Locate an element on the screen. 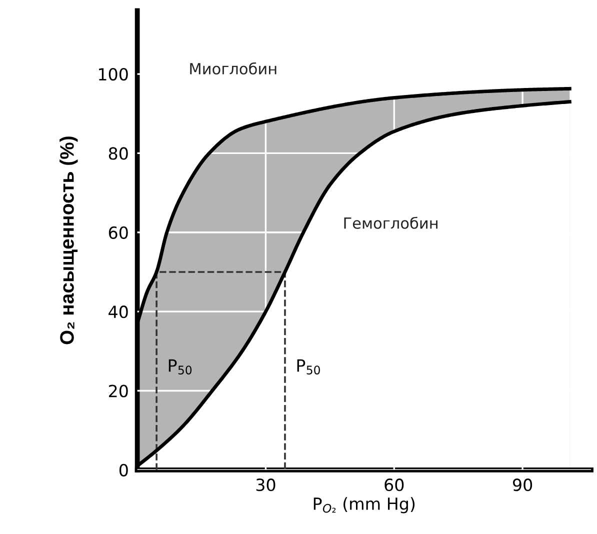 This screenshot has width=597, height=534. x-tick-label: 90 is located at coordinates (522, 485).